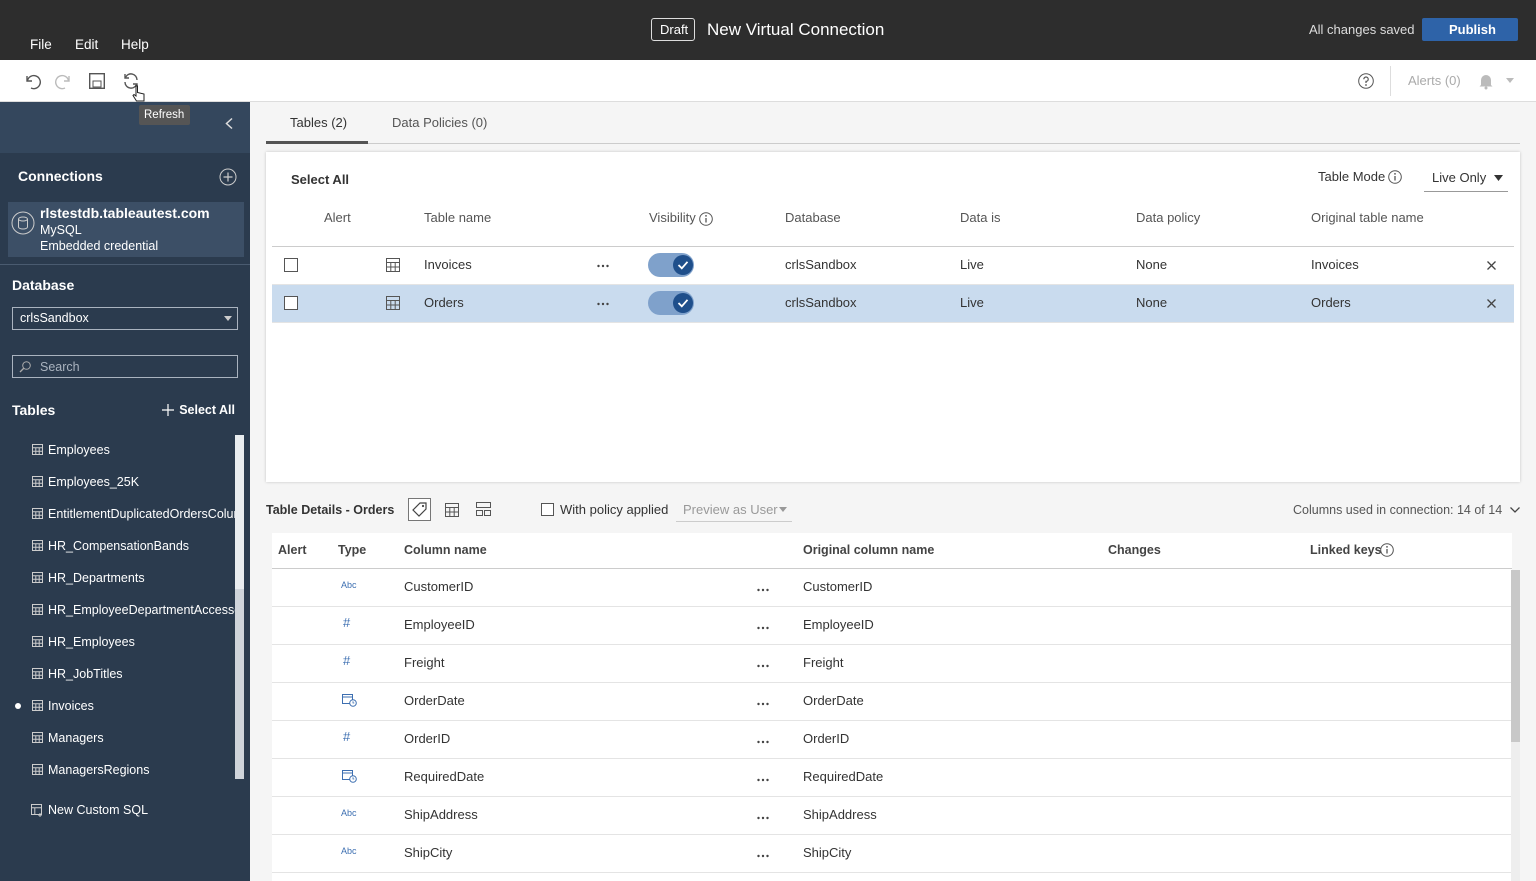 This screenshot has width=1536, height=881. What do you see at coordinates (85, 674) in the screenshot?
I see `table-name: HR_JobTitles` at bounding box center [85, 674].